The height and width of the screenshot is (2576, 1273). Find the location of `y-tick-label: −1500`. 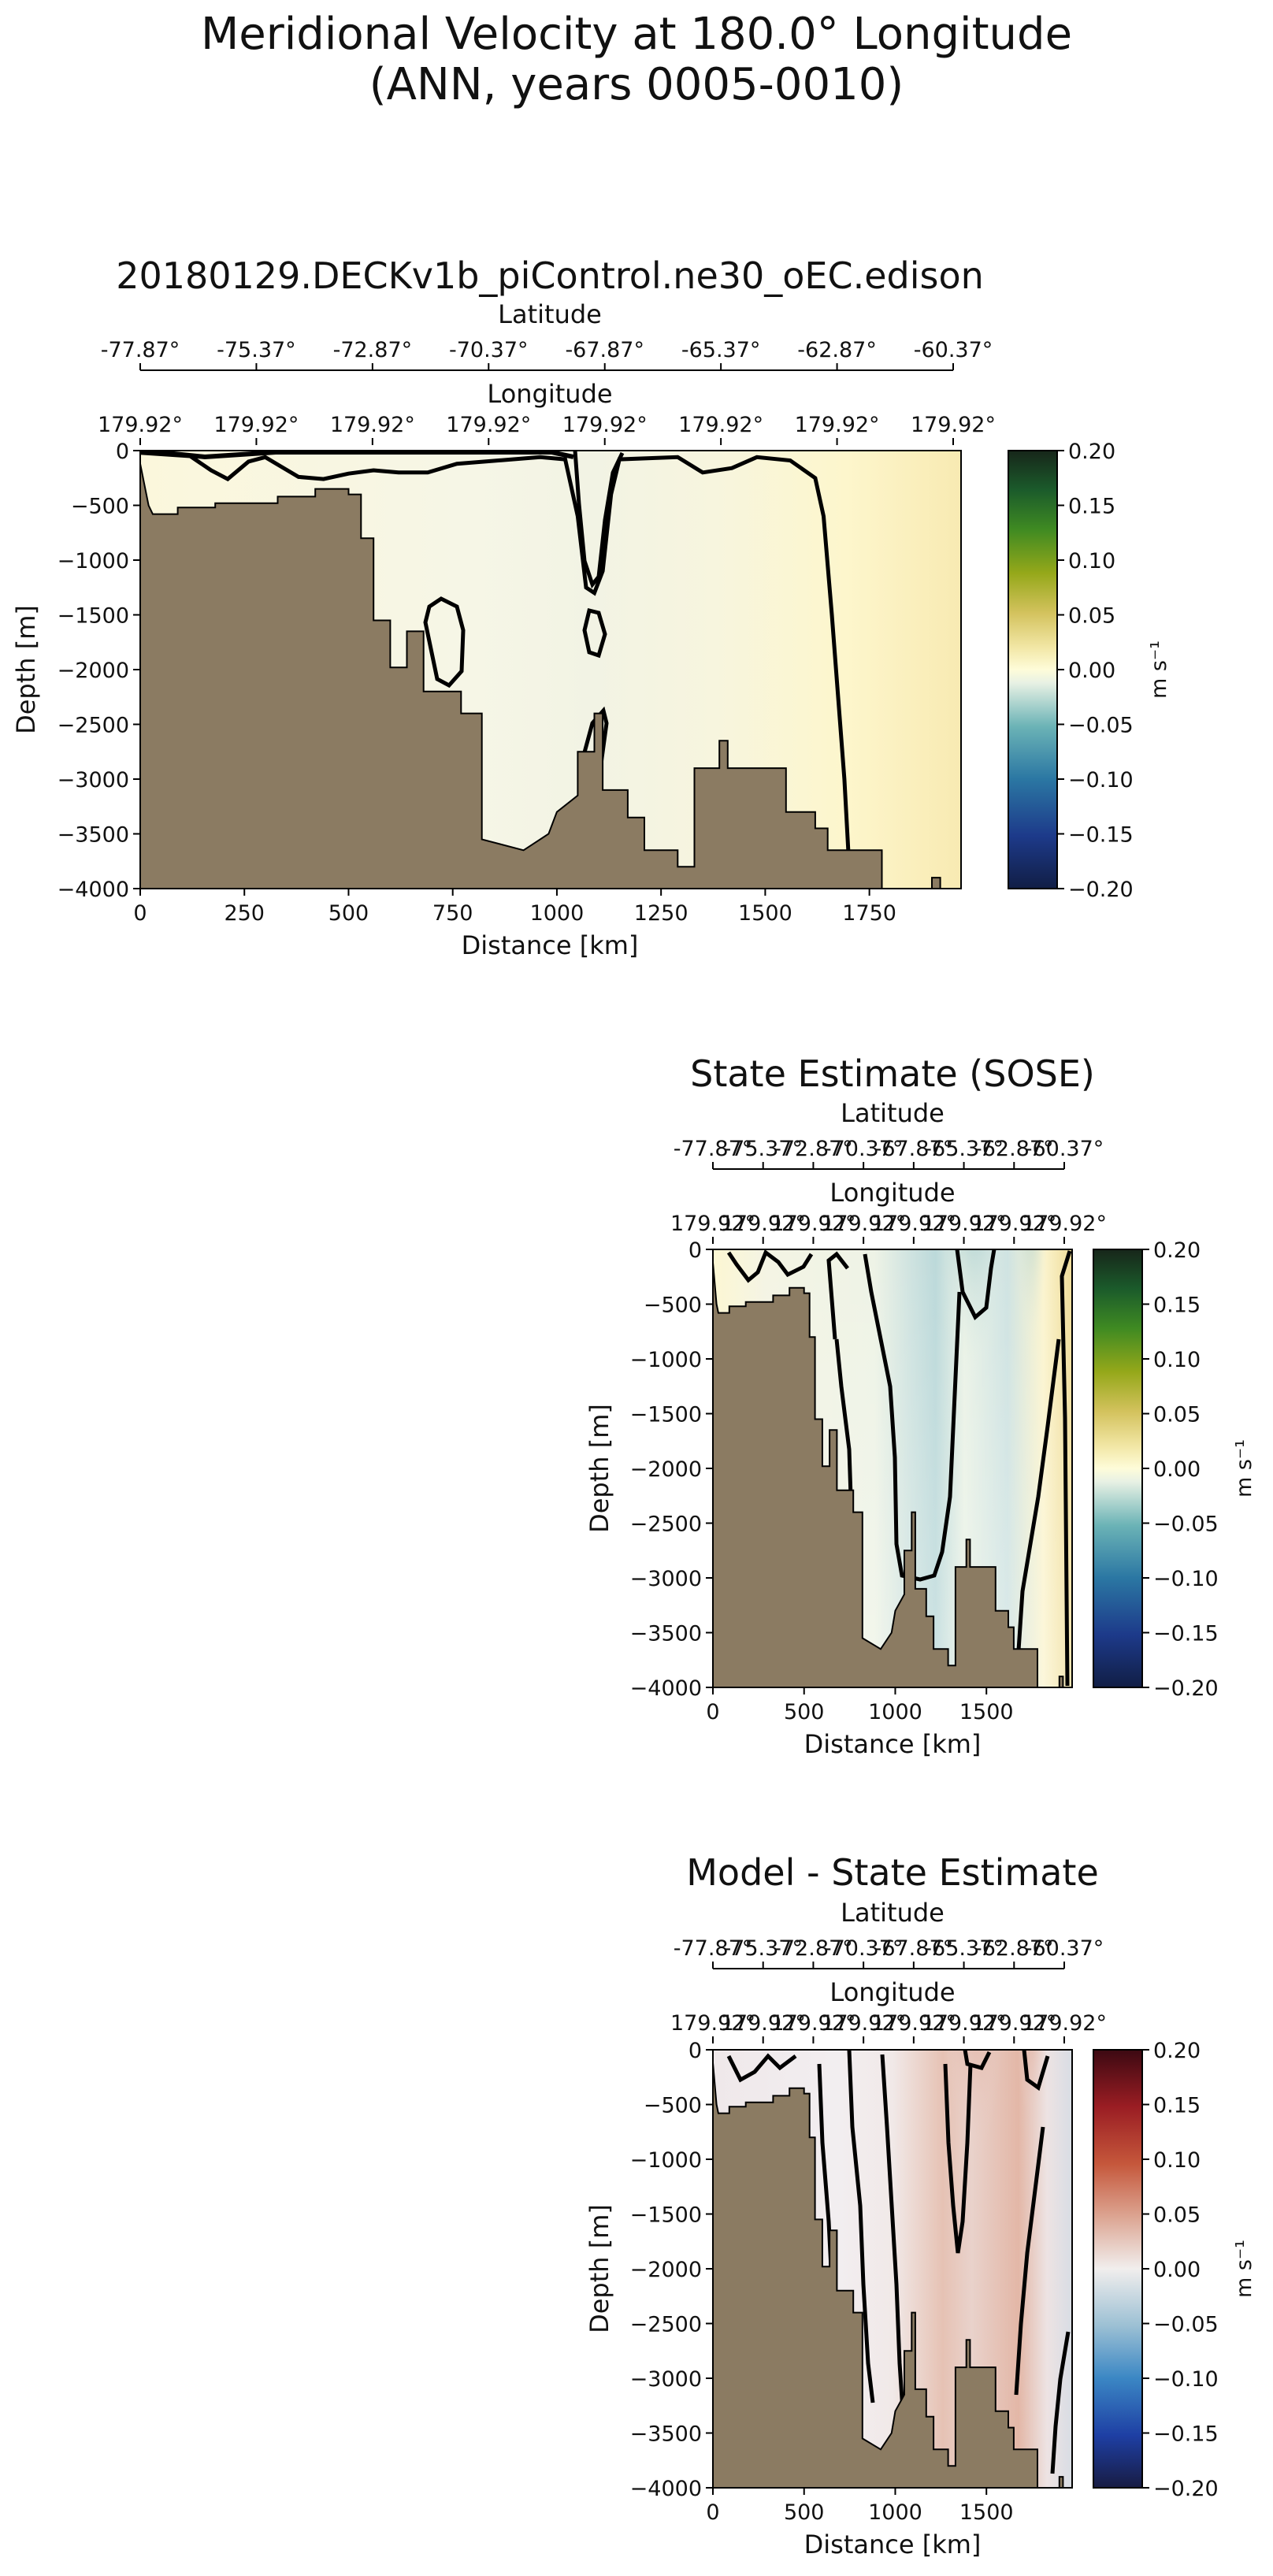

y-tick-label: −1500 is located at coordinates (666, 2215).